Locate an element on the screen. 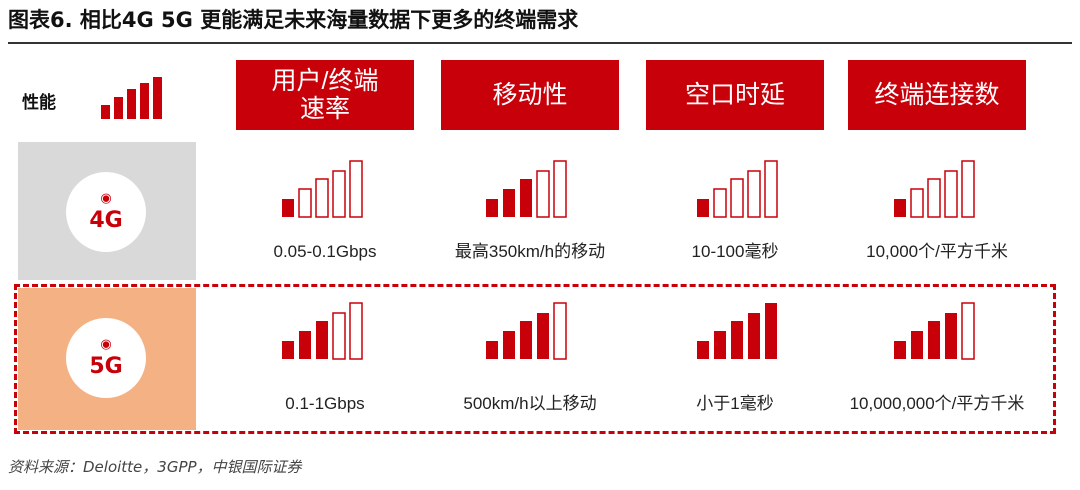 The width and height of the screenshot is (1080, 490). value-4g-mobility: 最高350km/h的移动 is located at coordinates (530, 251).